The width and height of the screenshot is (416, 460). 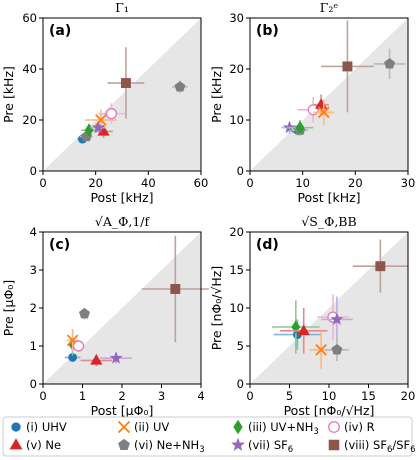 I want to click on x-axis-label: Post [μΦ₀], so click(x=122, y=410).